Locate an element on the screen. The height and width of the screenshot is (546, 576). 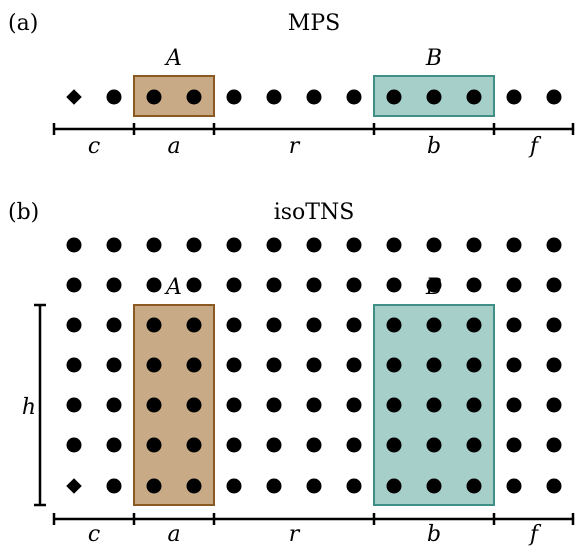
mps-region-a-label: A is located at coordinates (173, 58).